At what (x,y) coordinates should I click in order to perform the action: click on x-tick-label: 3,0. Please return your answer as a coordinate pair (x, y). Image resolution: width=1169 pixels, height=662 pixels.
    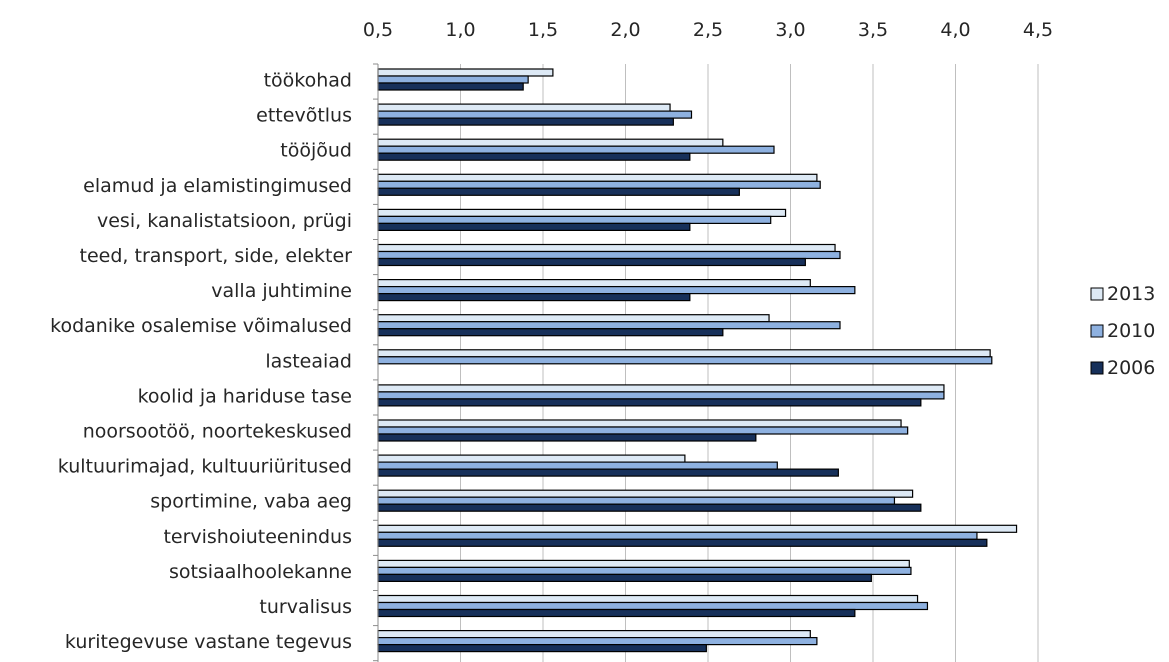
    Looking at the image, I should click on (790, 30).